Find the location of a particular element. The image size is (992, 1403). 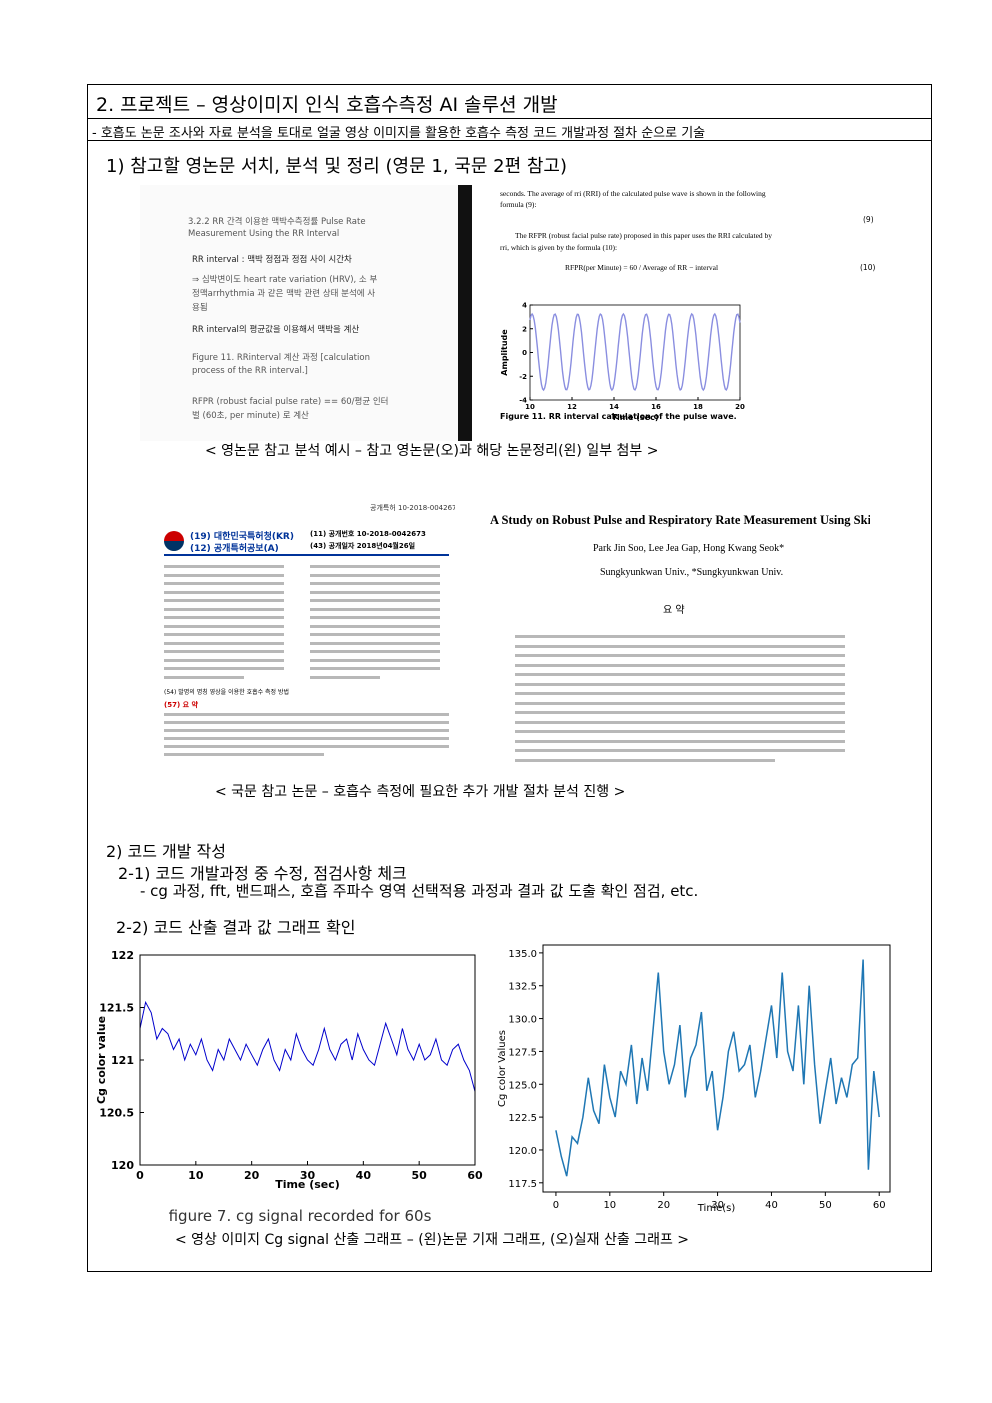

figure-caption: figure 7. cg signal recorded for 60s is located at coordinates (300, 1216).